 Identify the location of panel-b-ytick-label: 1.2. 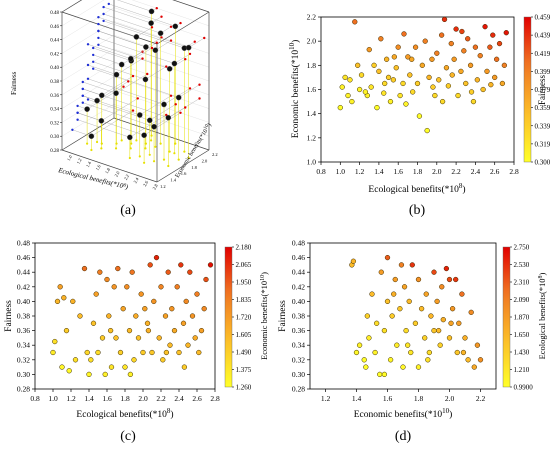
(312, 137).